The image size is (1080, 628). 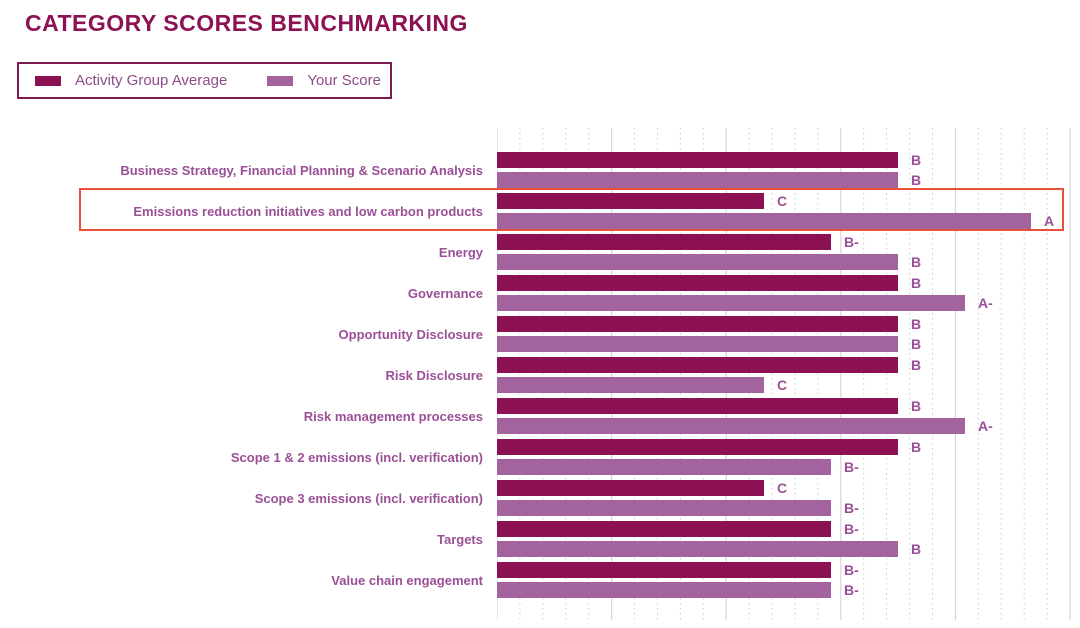 What do you see at coordinates (246, 23) in the screenshot?
I see `page-title: CATEGORY SCORES BENCHMARKING` at bounding box center [246, 23].